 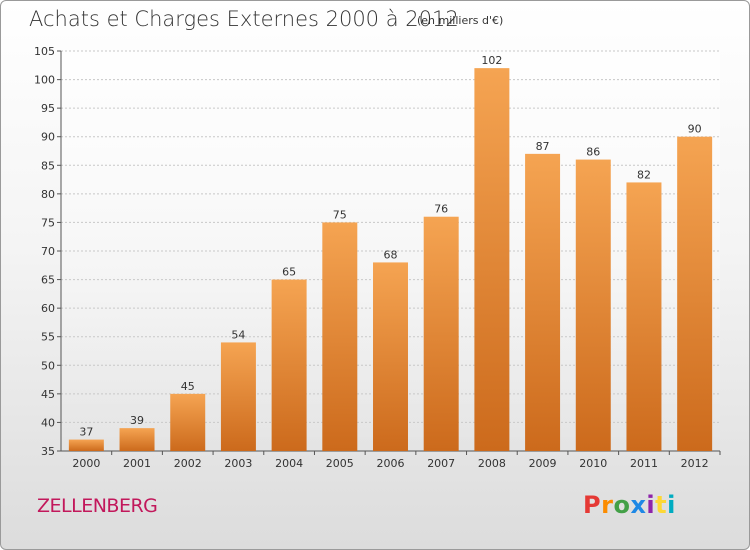 I want to click on x-tick-label: 2011, so click(x=644, y=463).